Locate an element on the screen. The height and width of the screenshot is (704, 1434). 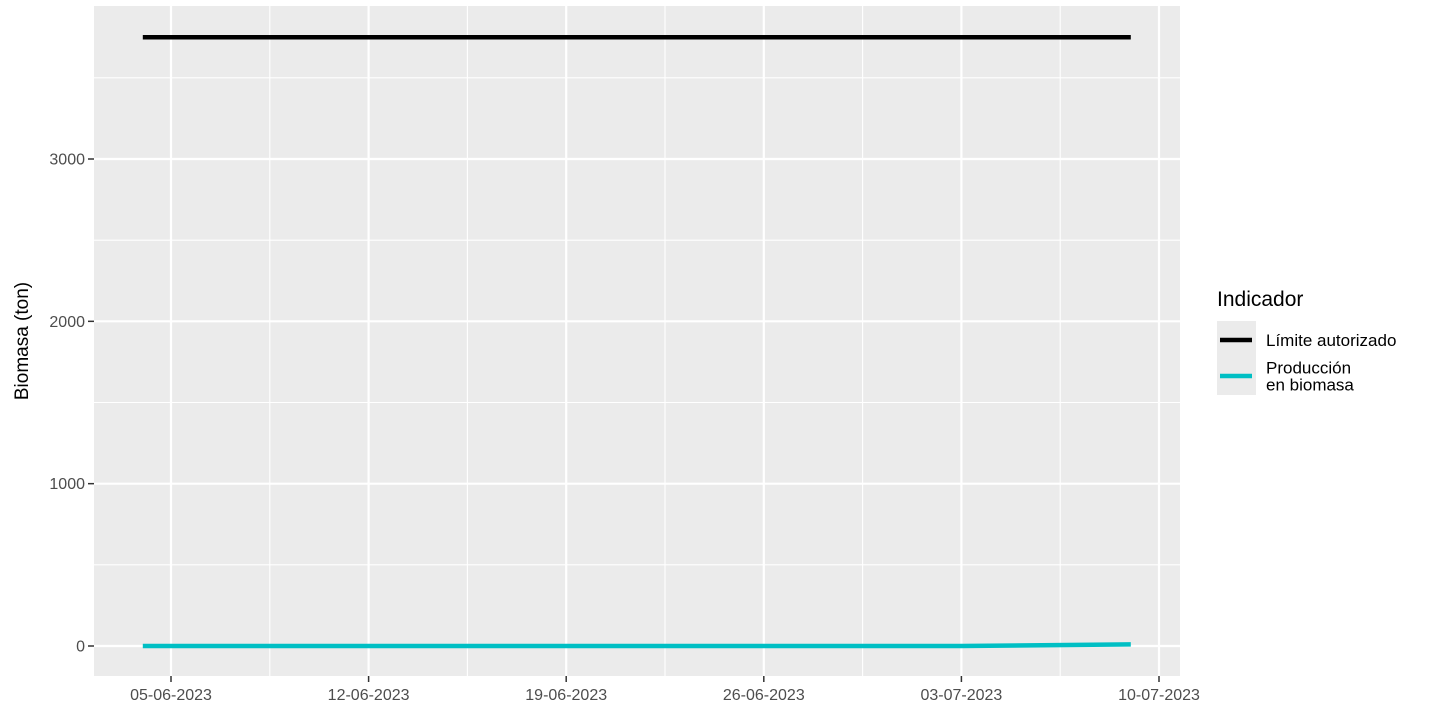
x-tick-label: 10-07-2023 is located at coordinates (1159, 695).